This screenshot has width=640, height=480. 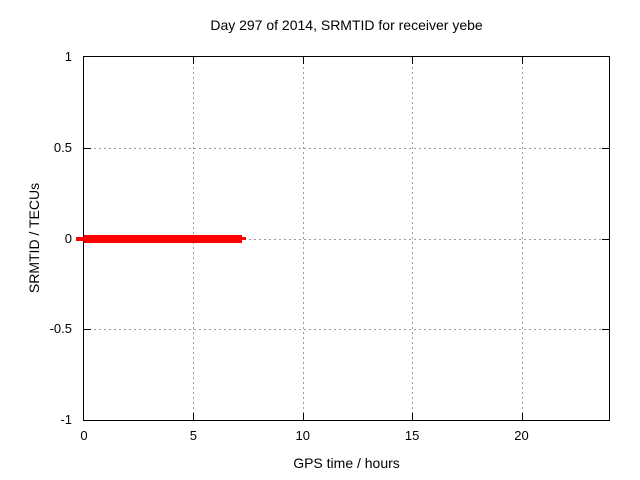 What do you see at coordinates (68, 56) in the screenshot?
I see `y-tick-label: 1` at bounding box center [68, 56].